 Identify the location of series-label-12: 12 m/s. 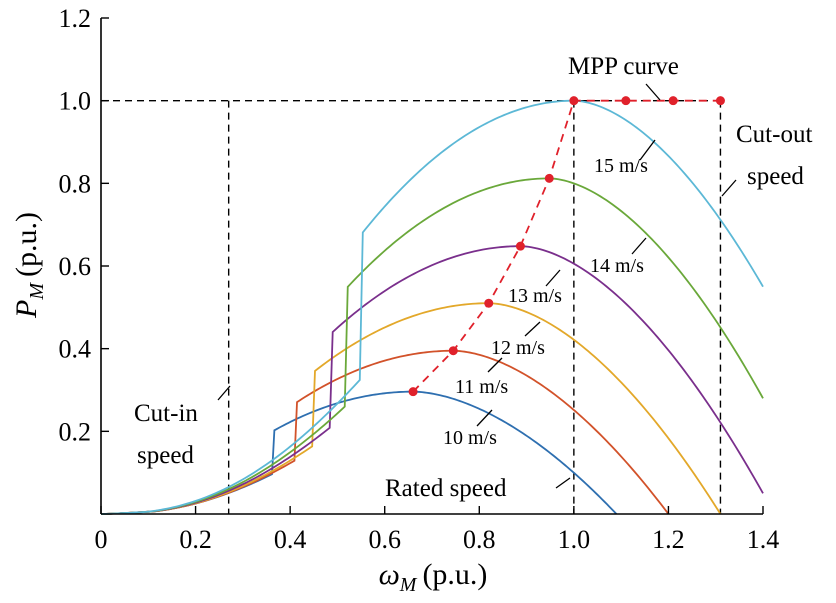
(518, 348).